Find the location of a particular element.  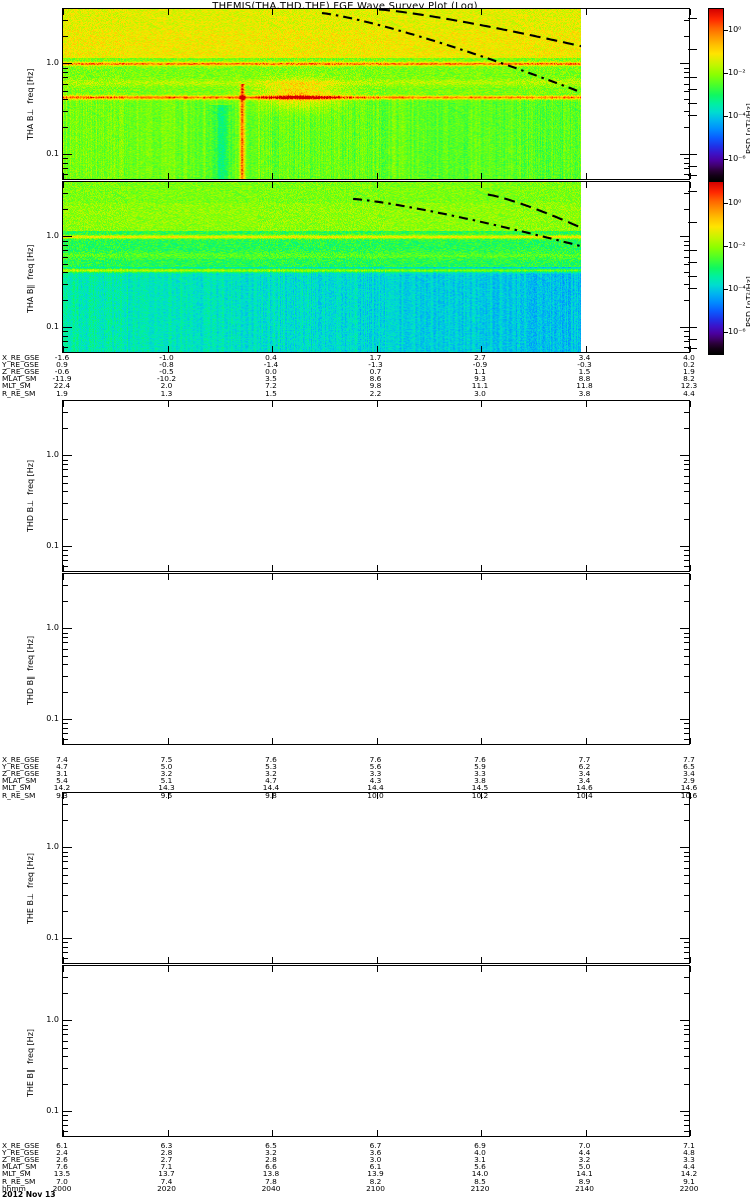

panel-label: THA B⊥ is located at coordinates (30, 124).